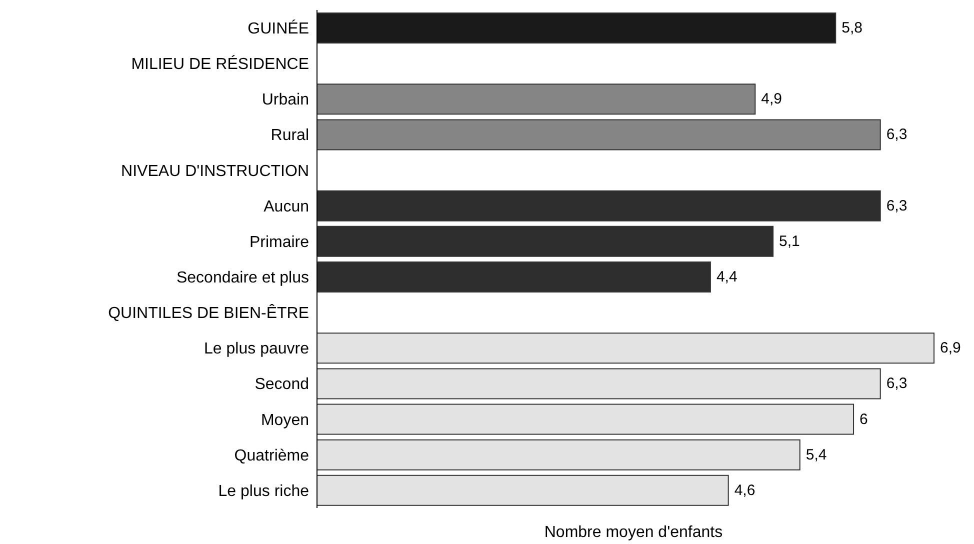  Describe the element at coordinates (789, 241) in the screenshot. I see `data-label: 5,1` at that location.